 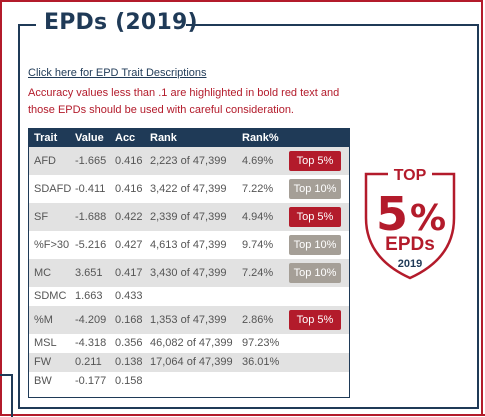 What do you see at coordinates (121, 22) in the screenshot?
I see `section-title: EPDs (2019)` at bounding box center [121, 22].